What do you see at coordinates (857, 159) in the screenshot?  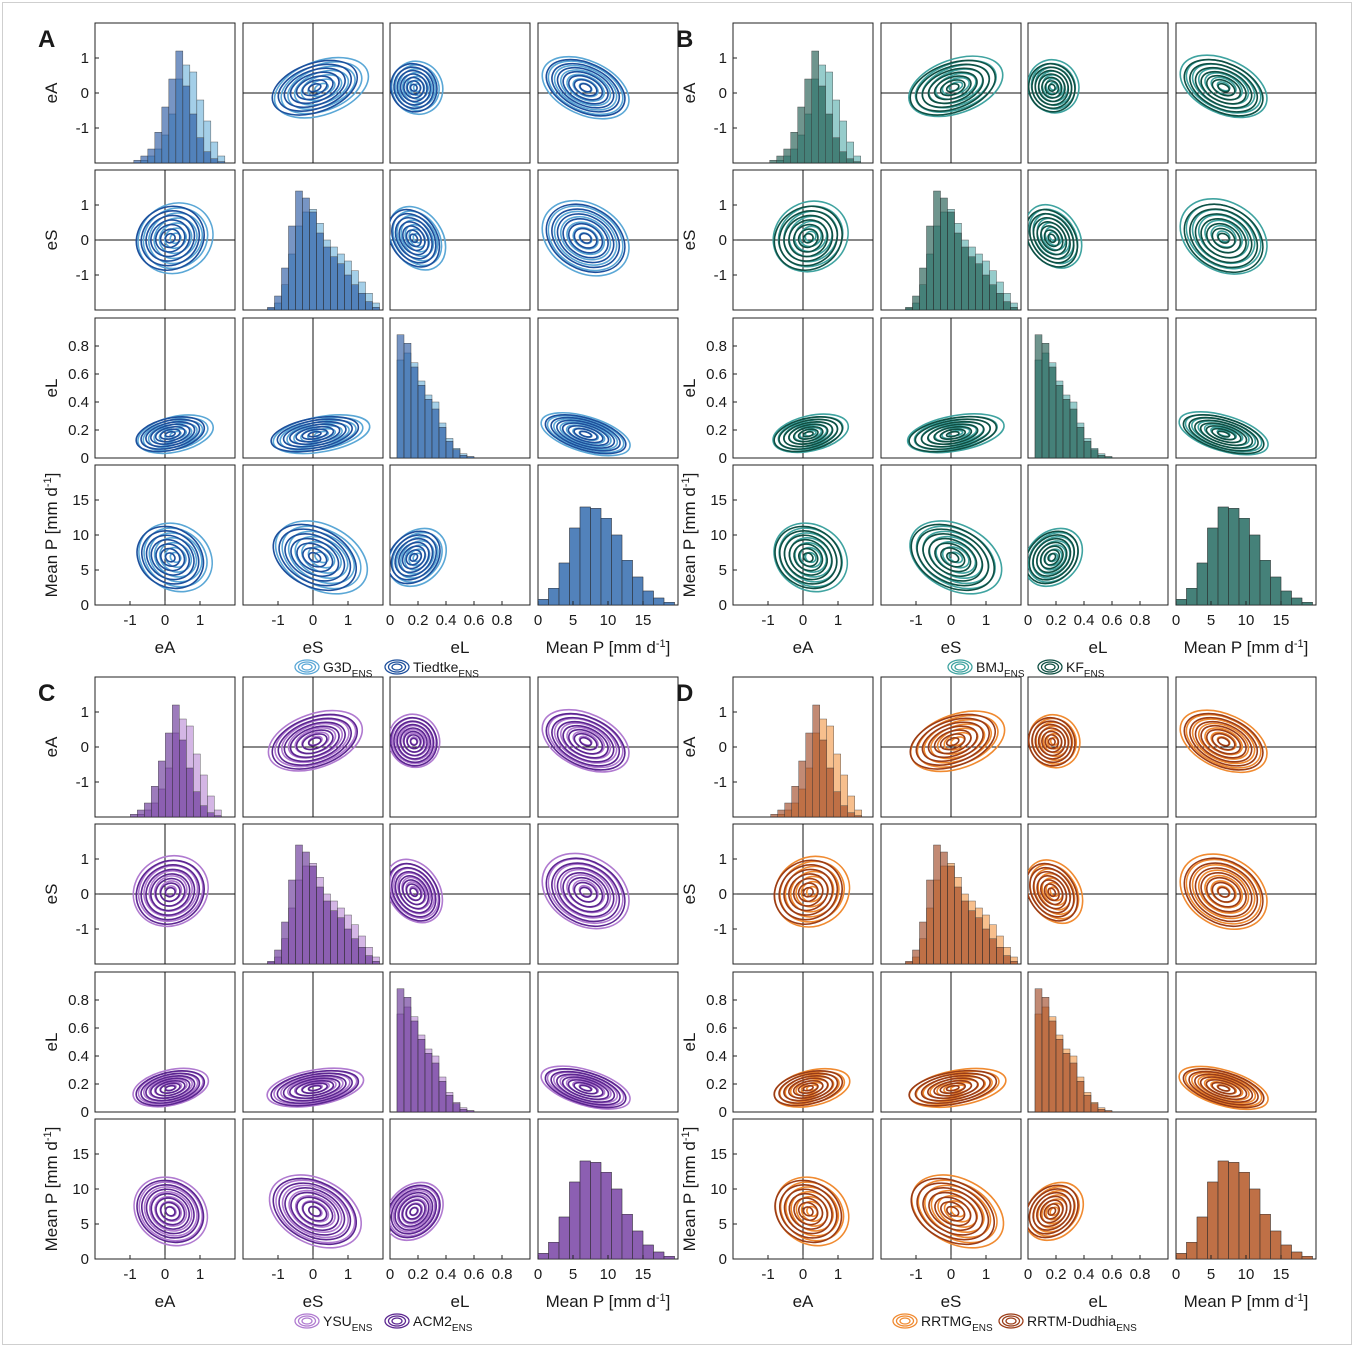 I see `hist-bar-BMJ` at bounding box center [857, 159].